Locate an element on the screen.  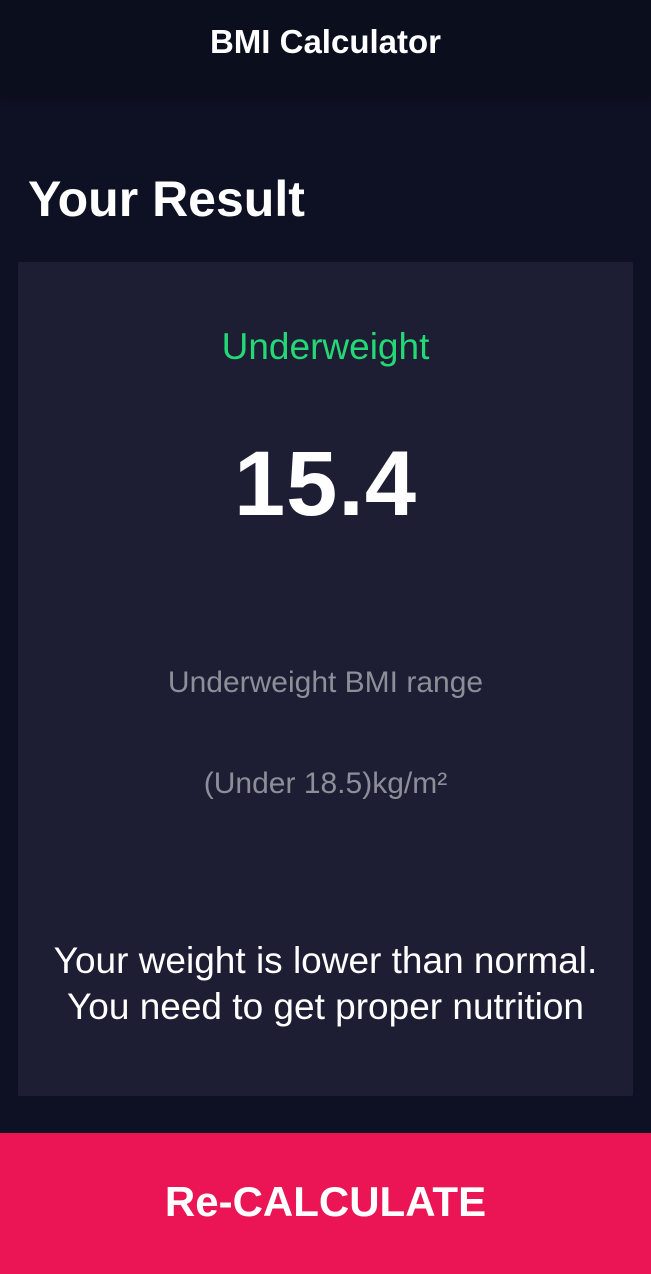
app-bar: BMI Calculator is located at coordinates (325, 48).